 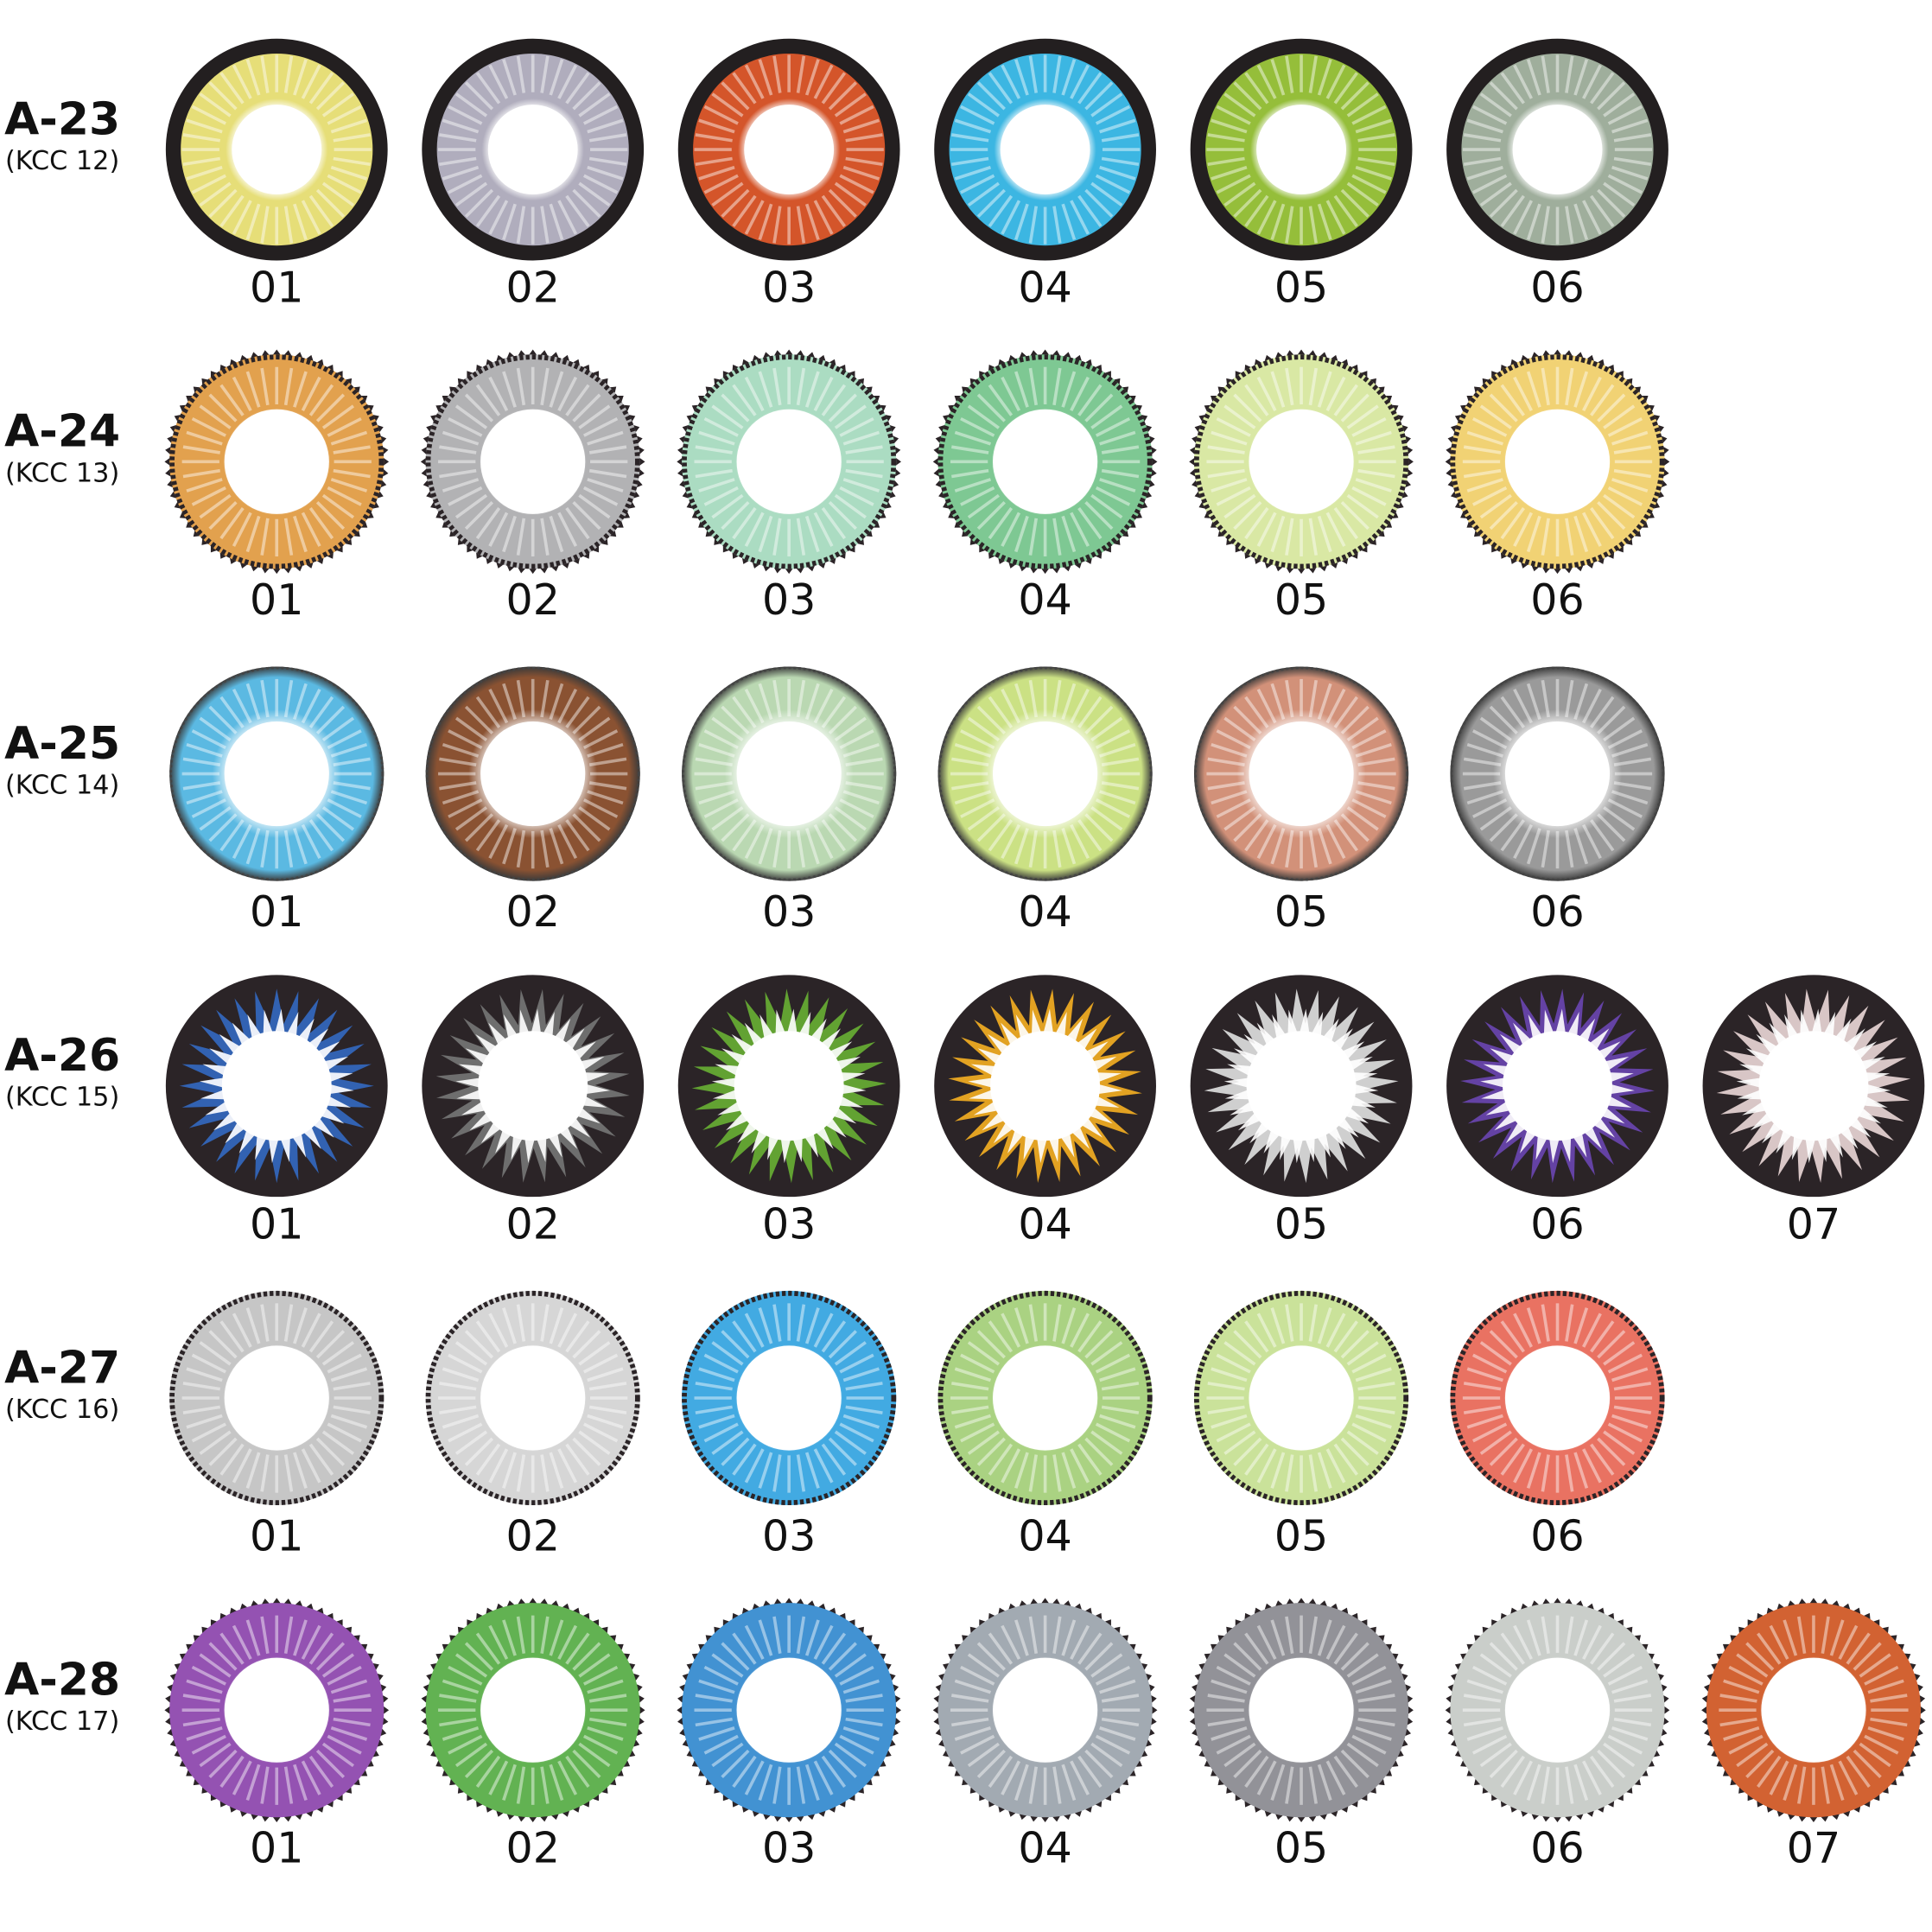 I want to click on item-number: 04, so click(x=1044, y=288).